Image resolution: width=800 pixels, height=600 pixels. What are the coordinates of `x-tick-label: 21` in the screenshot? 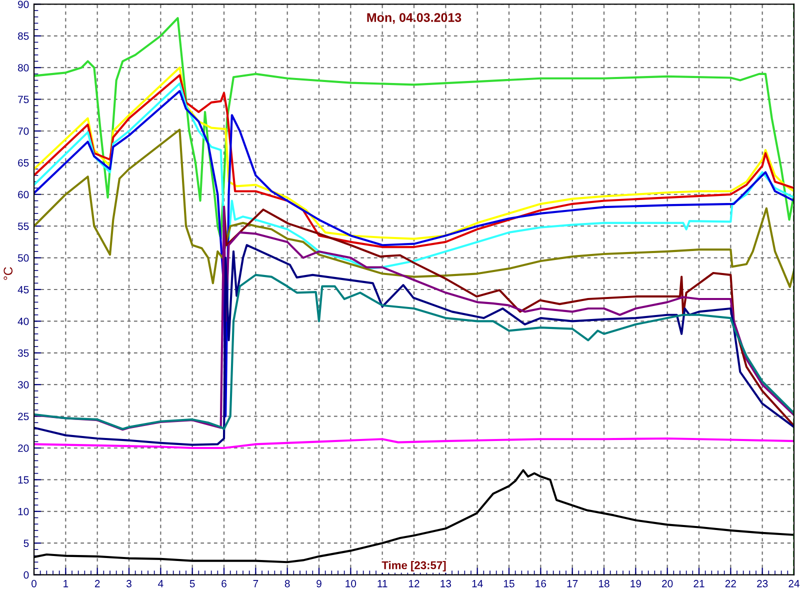 It's located at (699, 584).